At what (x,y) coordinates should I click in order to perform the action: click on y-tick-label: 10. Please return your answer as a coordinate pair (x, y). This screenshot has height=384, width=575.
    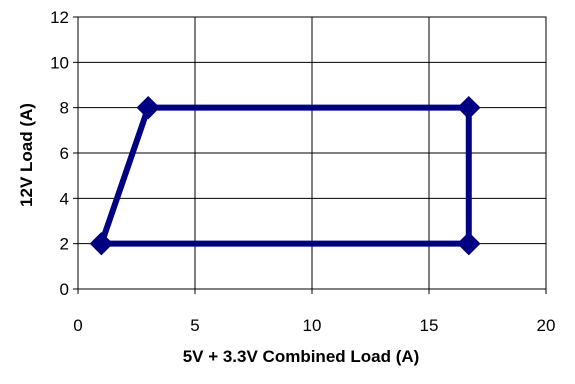
    Looking at the image, I should click on (59, 62).